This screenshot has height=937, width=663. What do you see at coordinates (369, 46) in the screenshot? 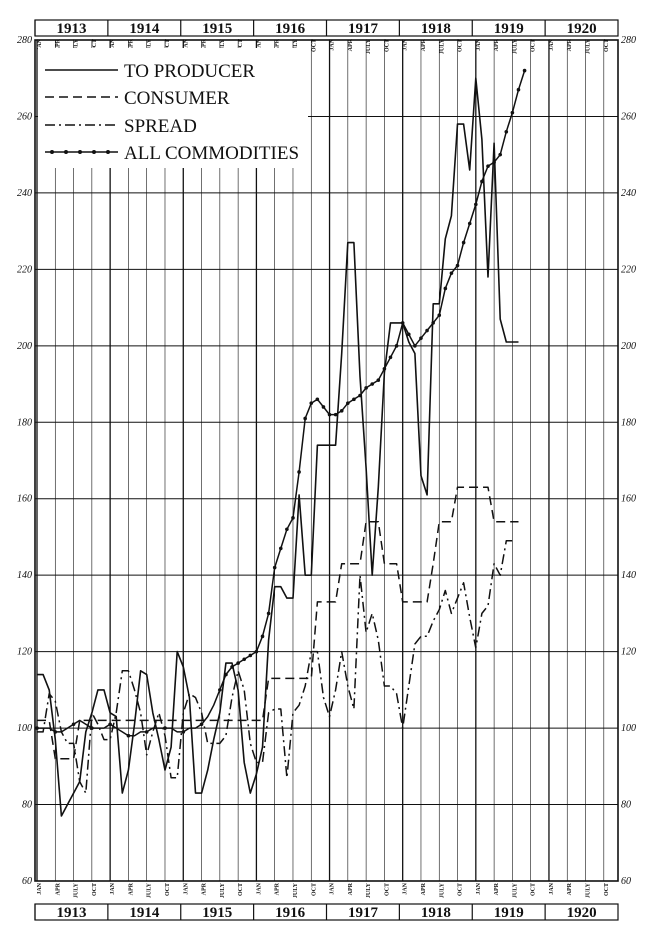
I see `month-label-top-1917-JULY: JULY` at bounding box center [369, 46].